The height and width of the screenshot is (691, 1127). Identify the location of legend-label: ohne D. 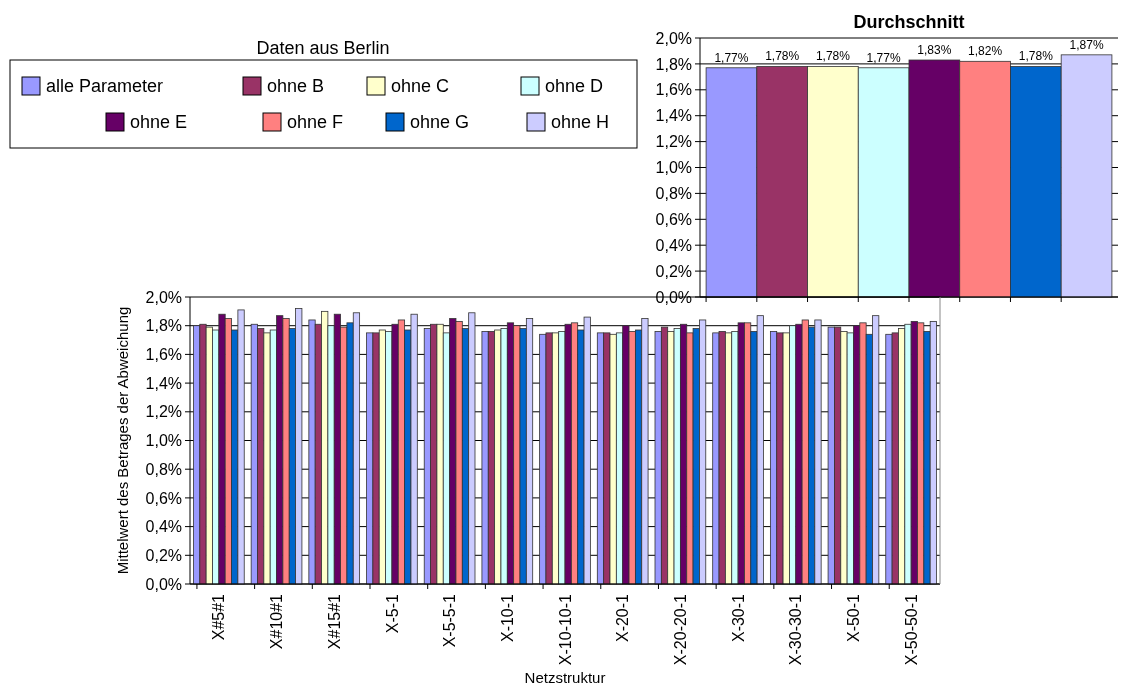
(574, 86).